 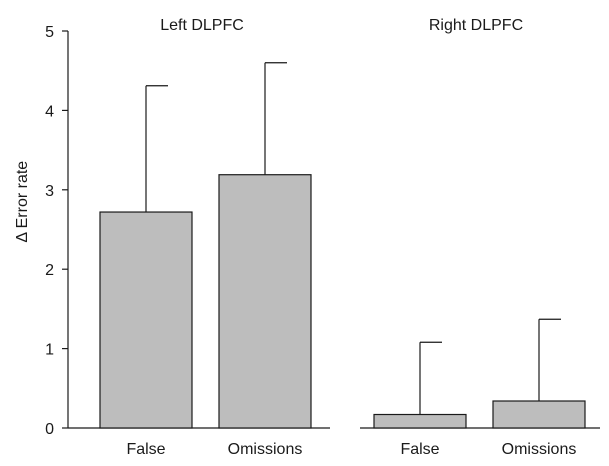 I want to click on y-tick-label: 2, so click(x=49, y=270).